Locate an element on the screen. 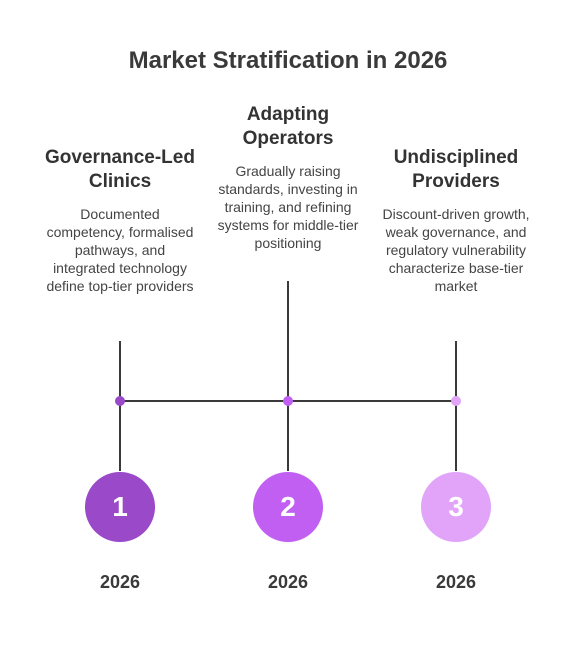 This screenshot has height=666, width=576. step-2-year: 2026 is located at coordinates (288, 582).